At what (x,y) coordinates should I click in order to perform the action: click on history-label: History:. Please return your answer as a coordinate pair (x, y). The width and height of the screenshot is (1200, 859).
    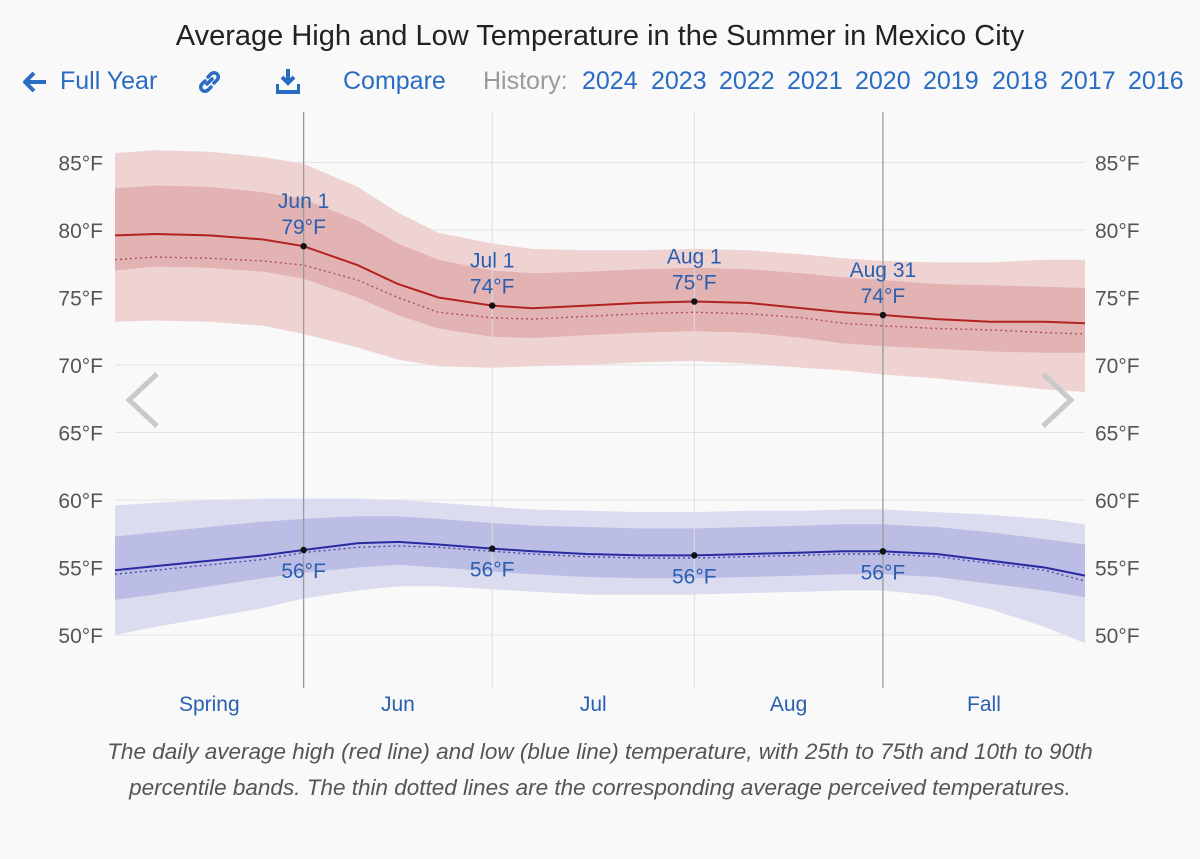
    Looking at the image, I should click on (525, 81).